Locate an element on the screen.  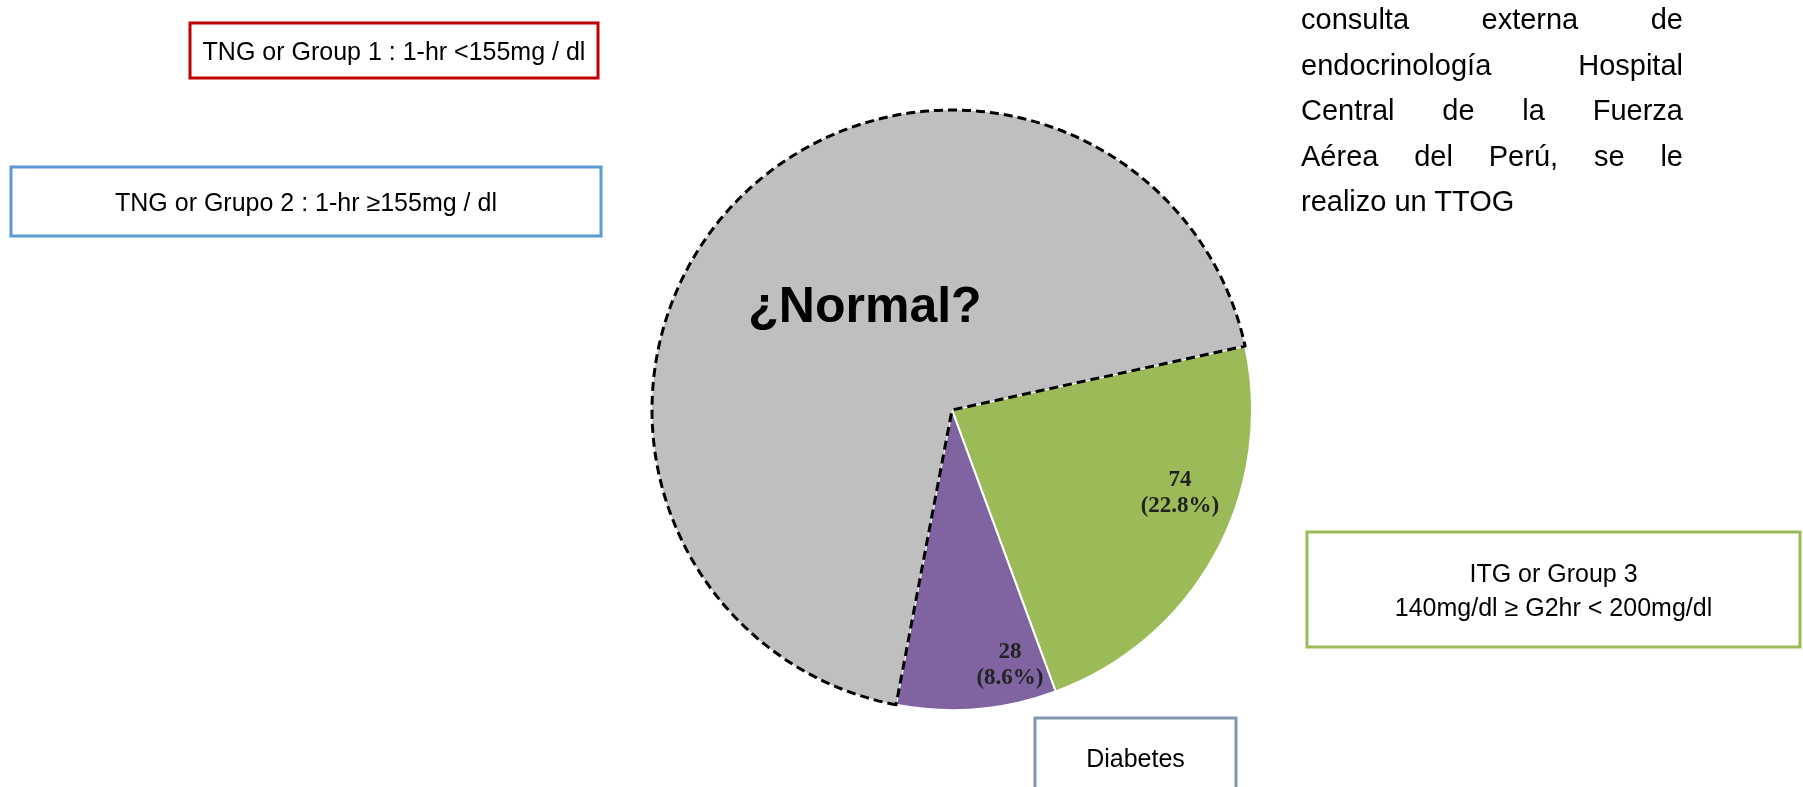
slice-label: ITG or Group 3 140mg/dl ≥ G2hr < 200mg/dl is located at coordinates (1553, 589).